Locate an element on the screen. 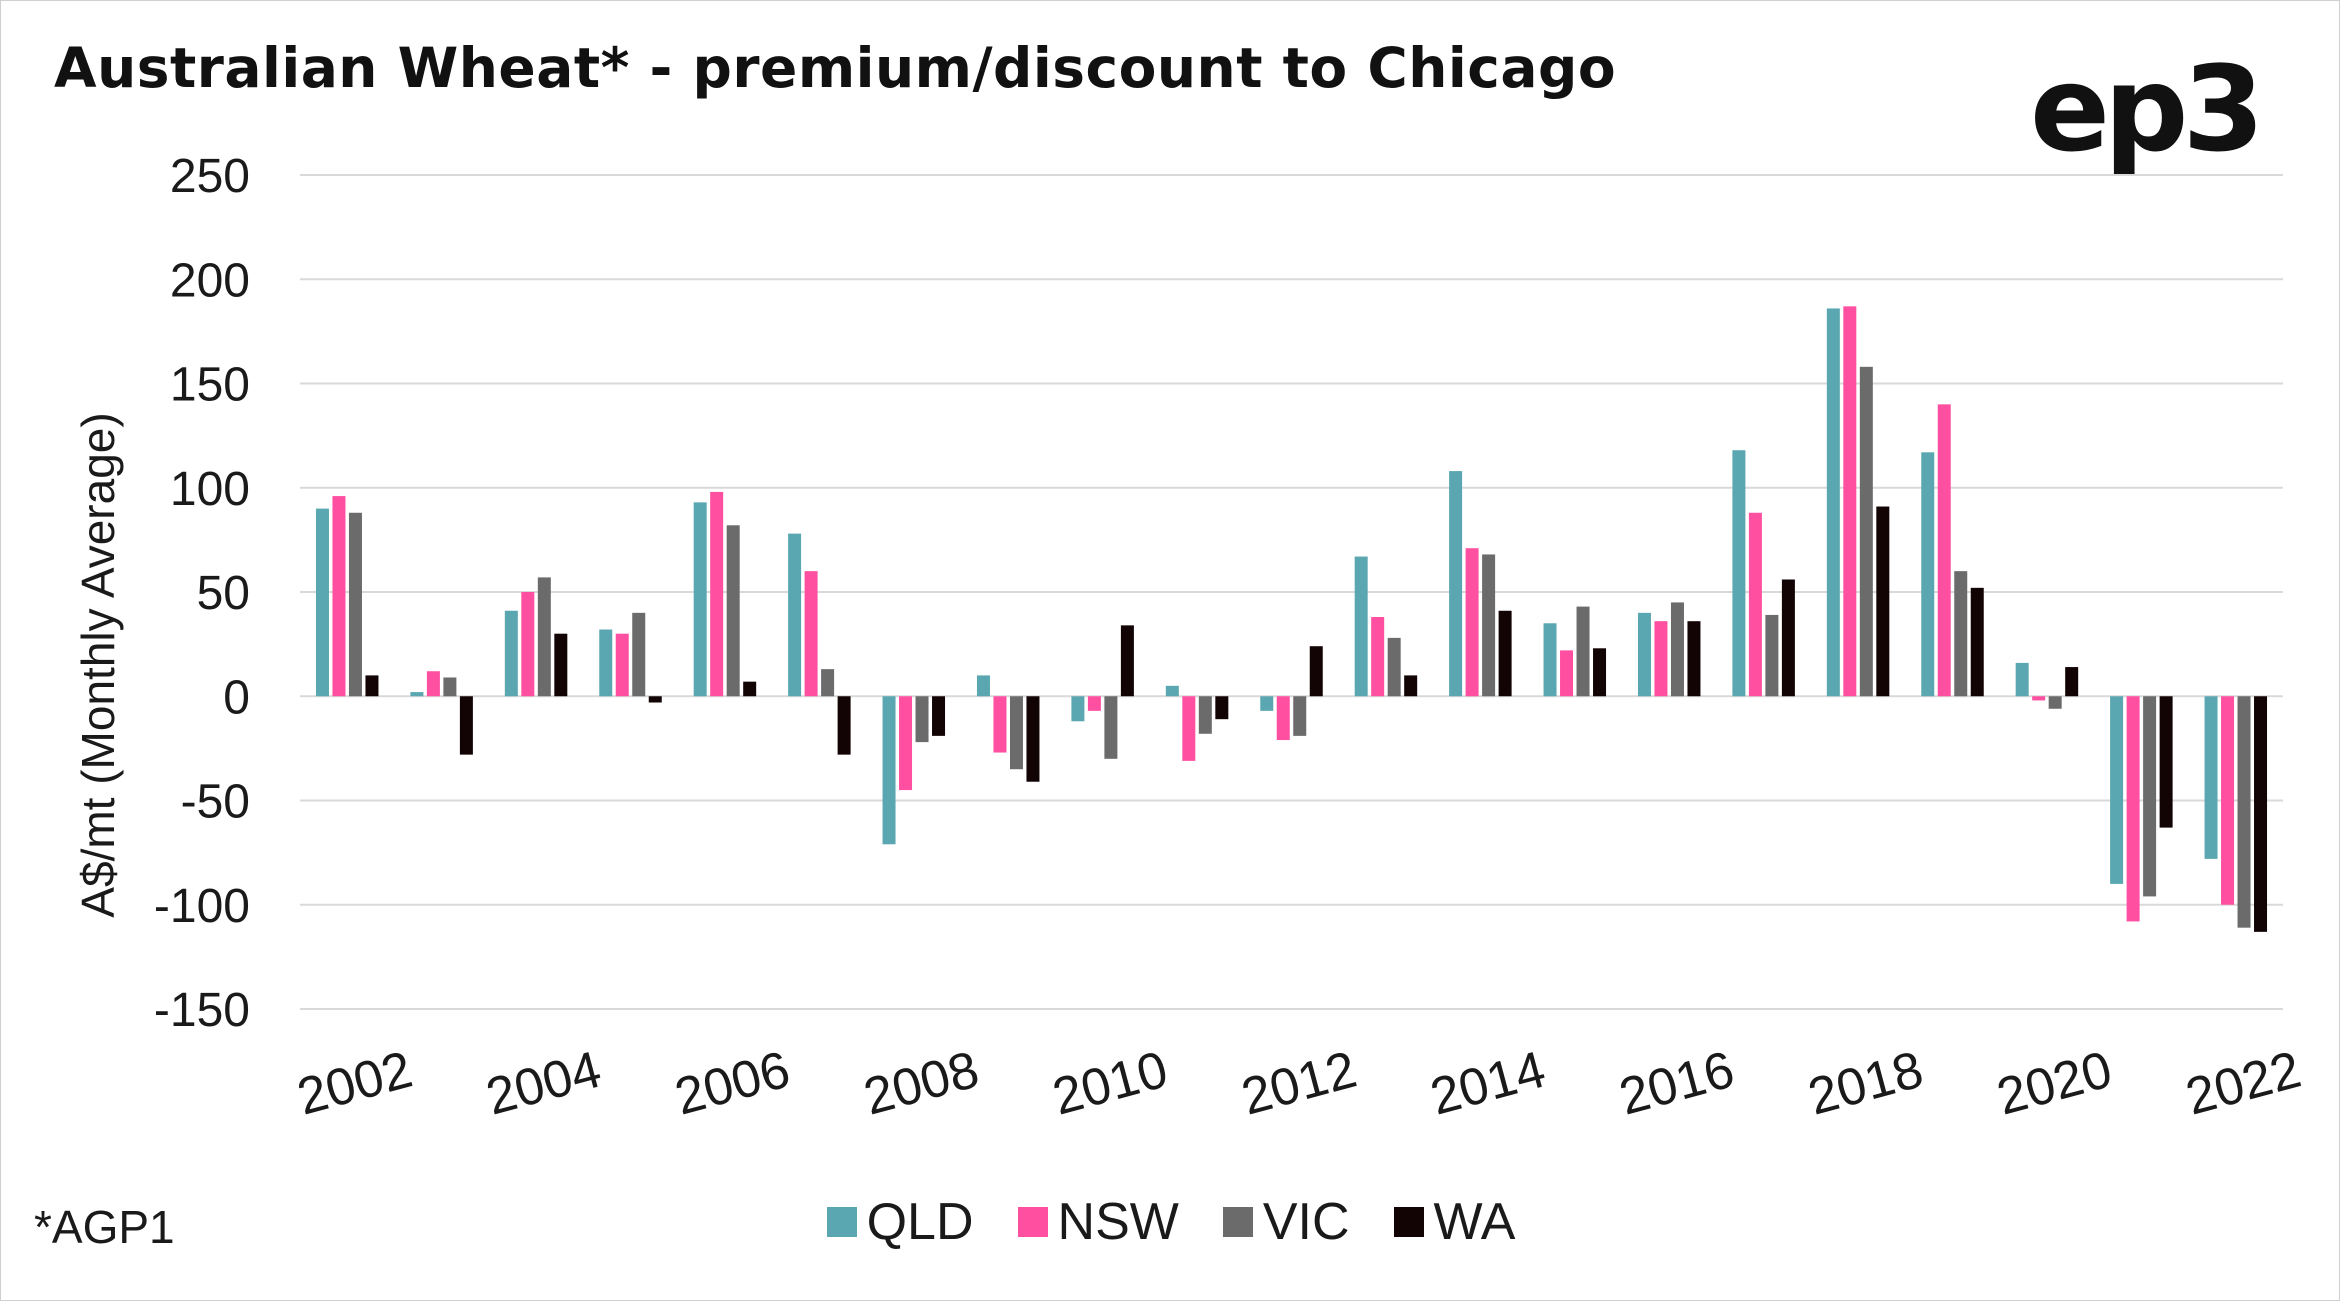  bar-wa-2009 is located at coordinates (1033, 739).